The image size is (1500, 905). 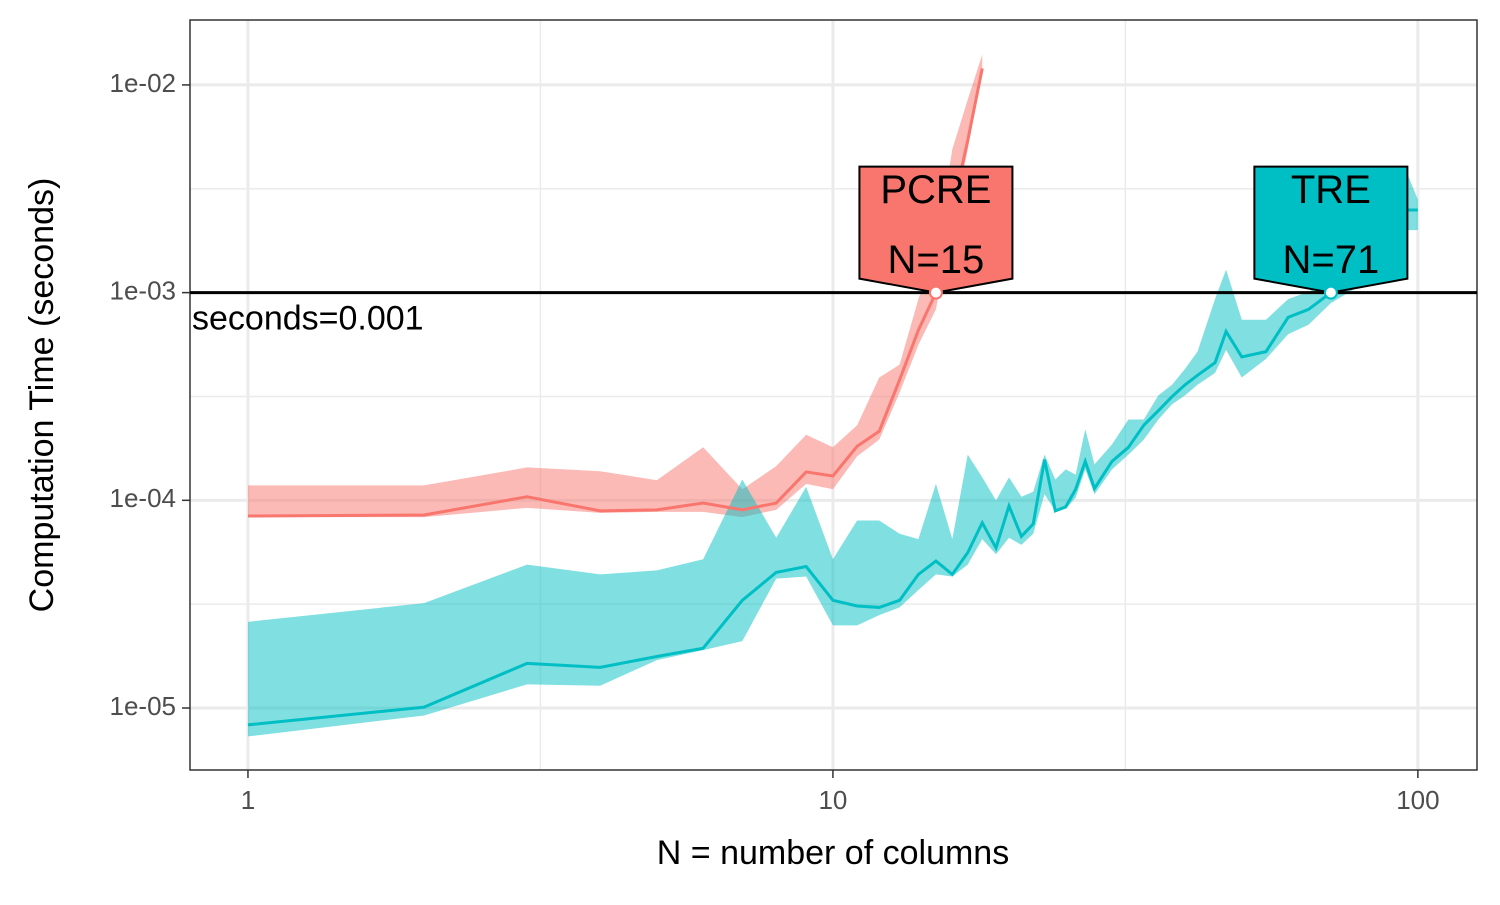 What do you see at coordinates (143, 498) in the screenshot?
I see `y-tick-label: 1e-04` at bounding box center [143, 498].